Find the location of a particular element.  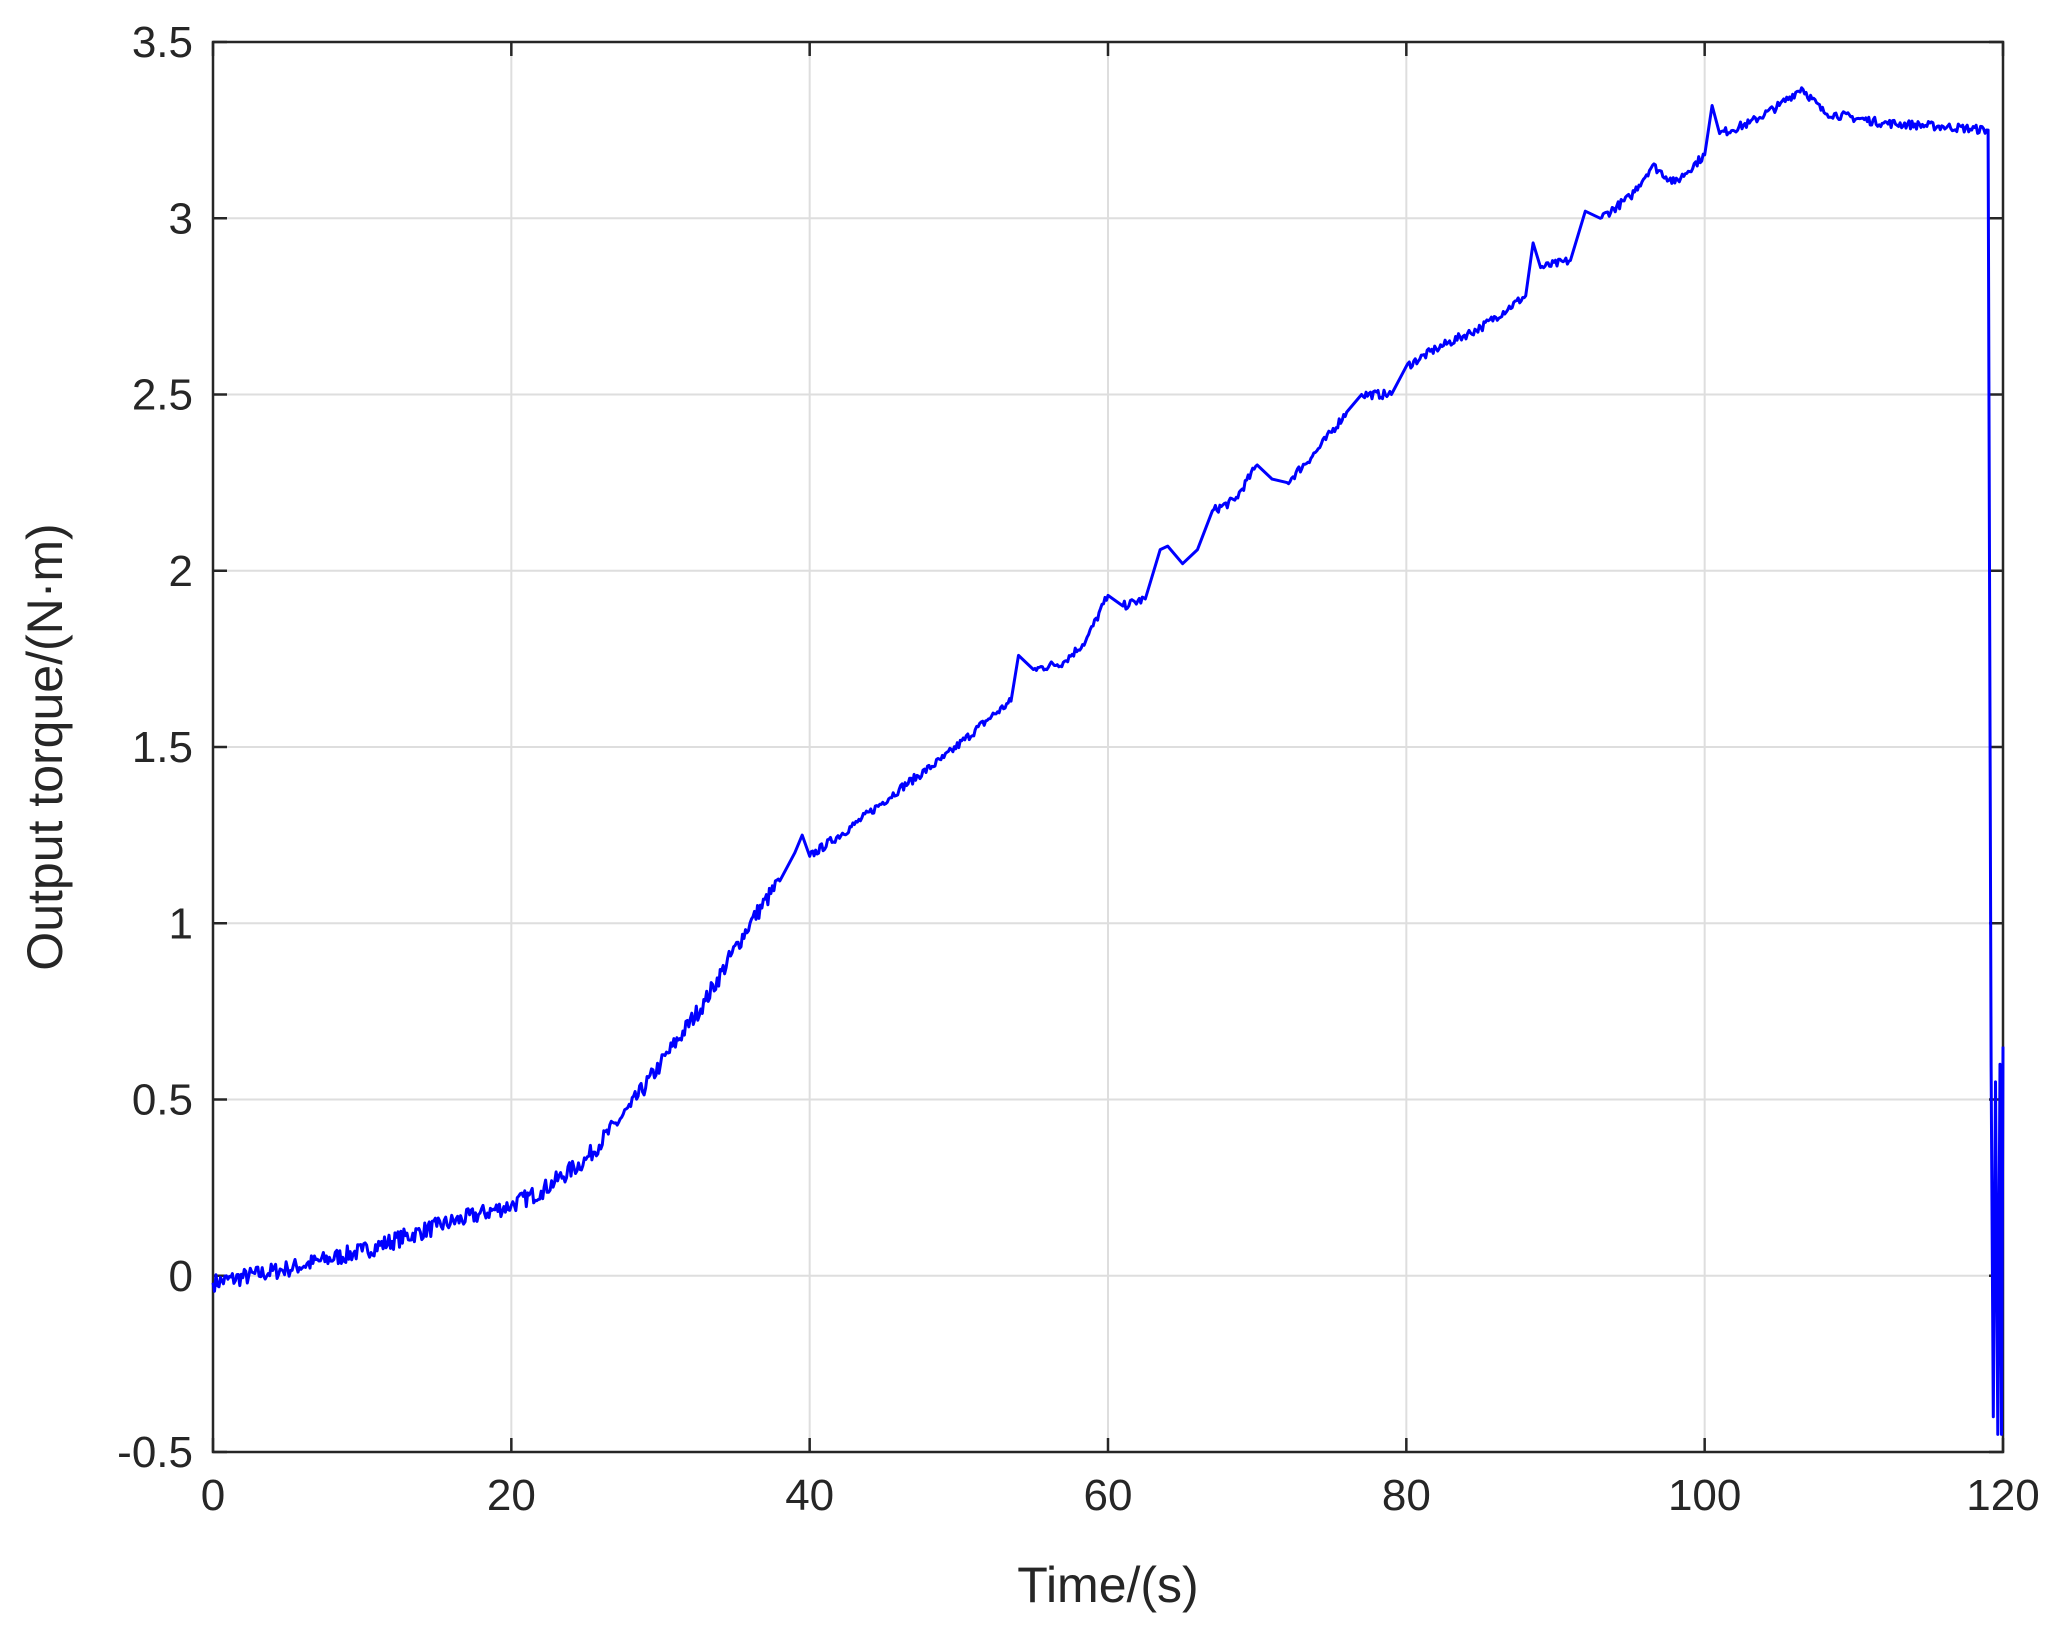

x-tick-labels: 0 20 40 60 80 100 120 is located at coordinates (1120, 1495).